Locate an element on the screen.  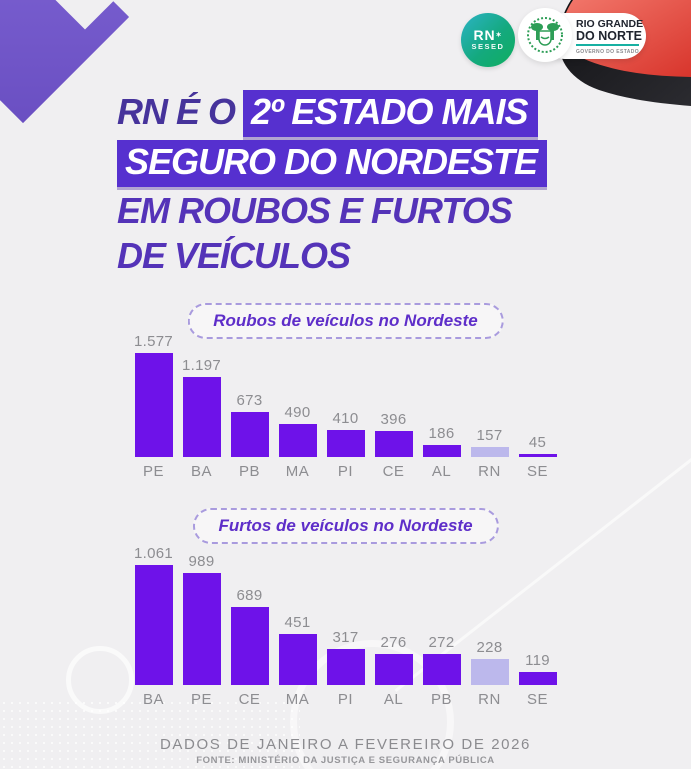
bar-value-label: 228 is located at coordinates (489, 647).